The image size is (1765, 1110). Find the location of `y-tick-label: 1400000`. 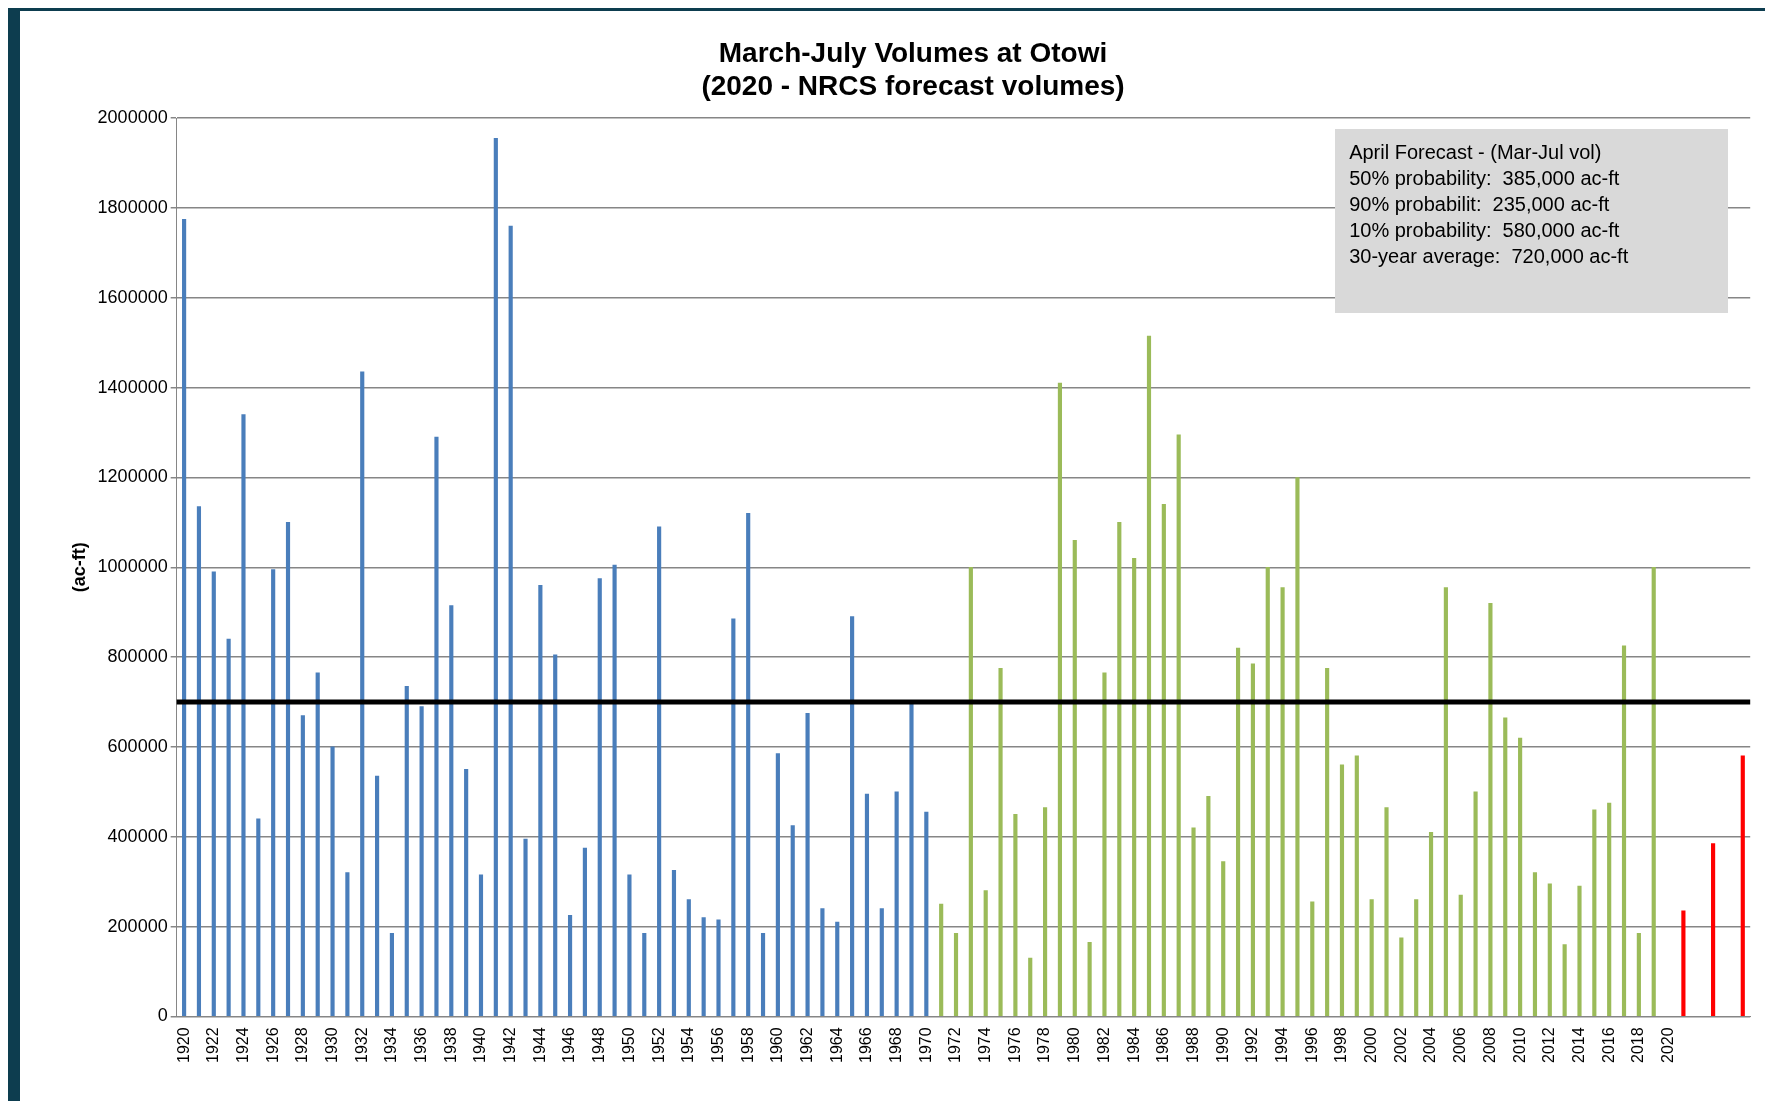

y-tick-label: 1400000 is located at coordinates (132, 386).